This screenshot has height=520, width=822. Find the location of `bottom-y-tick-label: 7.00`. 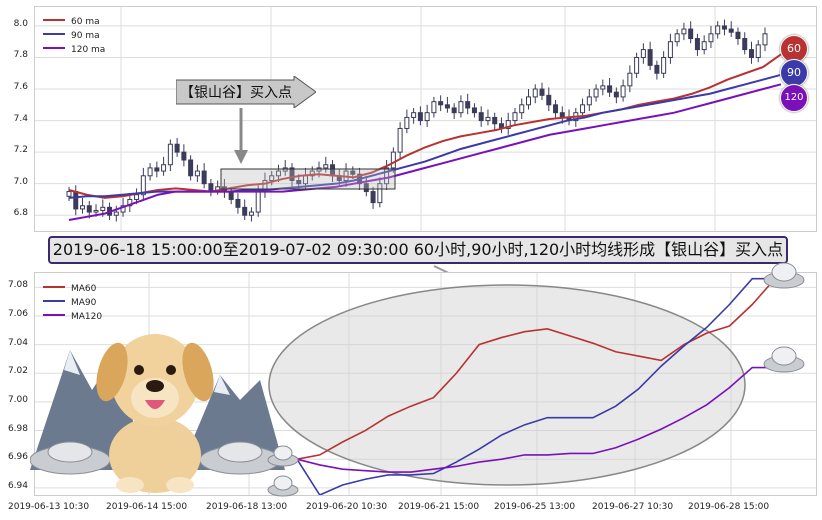

bottom-y-tick-label: 7.00 is located at coordinates (17, 399).